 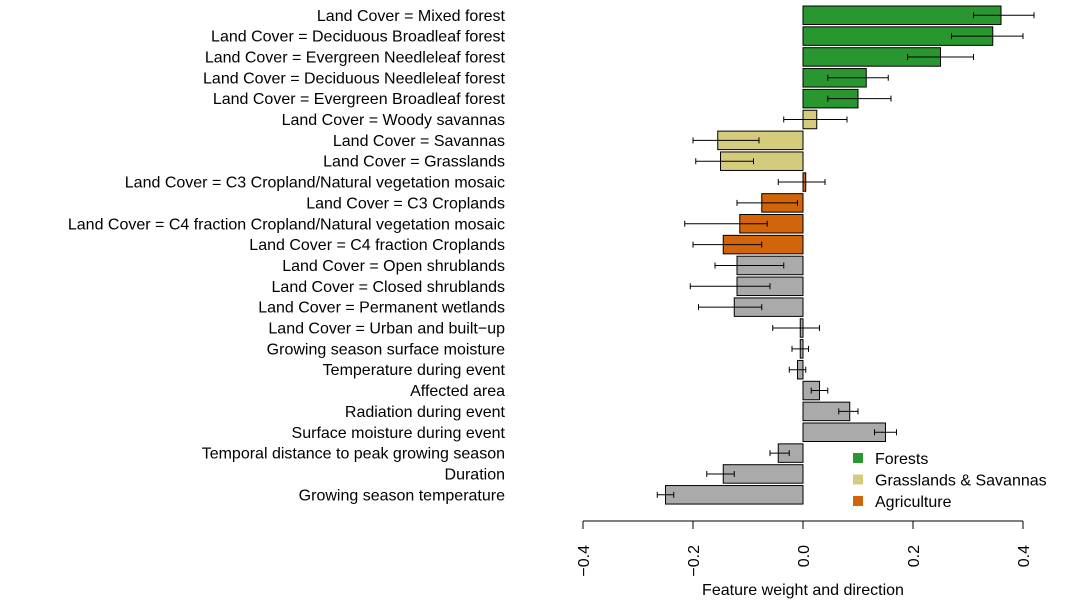 What do you see at coordinates (961, 481) in the screenshot?
I see `legend-label: Grasslands & Savannas` at bounding box center [961, 481].